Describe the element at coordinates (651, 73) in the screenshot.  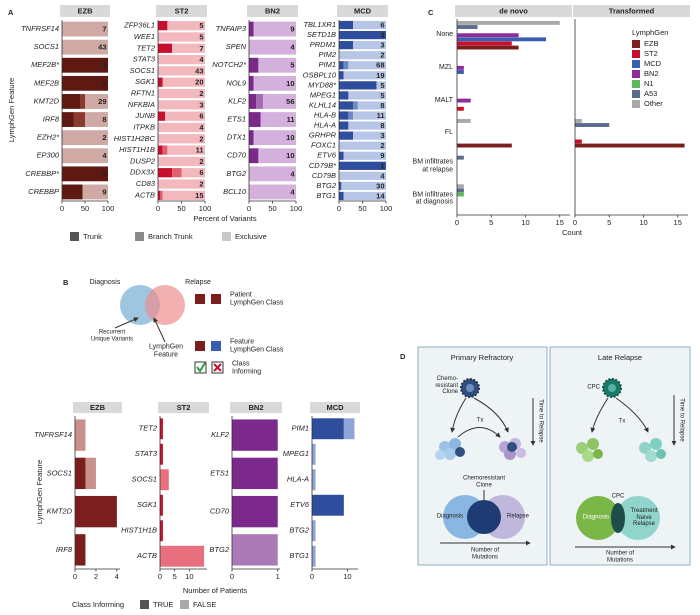
I see `legend-label: BN2` at that location.